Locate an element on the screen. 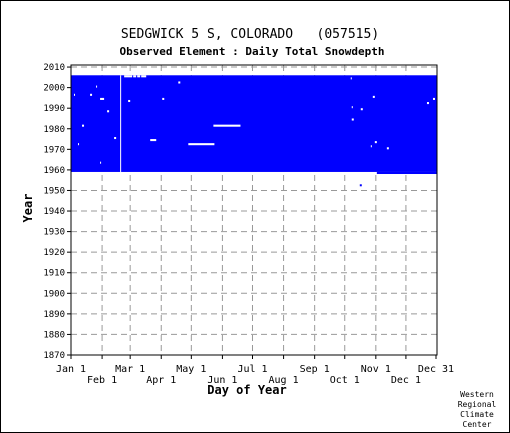 Image resolution: width=510 pixels, height=433 pixels. y-tick-label: 1910 is located at coordinates (54, 274).